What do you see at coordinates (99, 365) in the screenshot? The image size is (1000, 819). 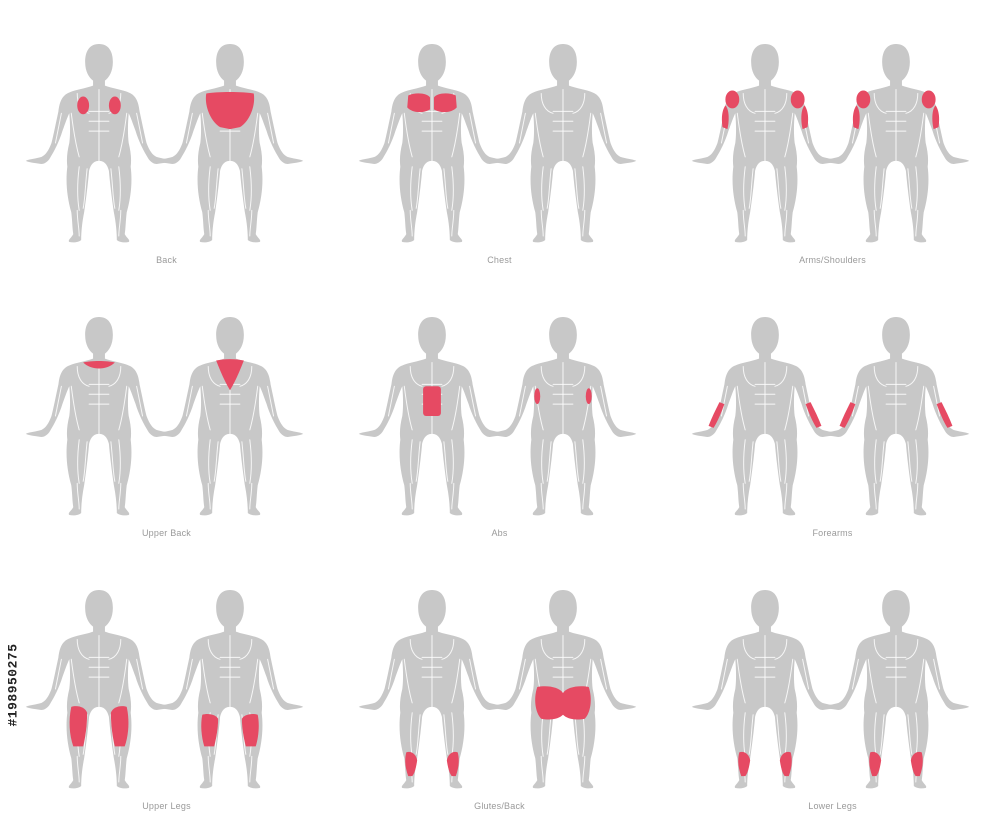 I see `highlight-traps-top` at bounding box center [99, 365].